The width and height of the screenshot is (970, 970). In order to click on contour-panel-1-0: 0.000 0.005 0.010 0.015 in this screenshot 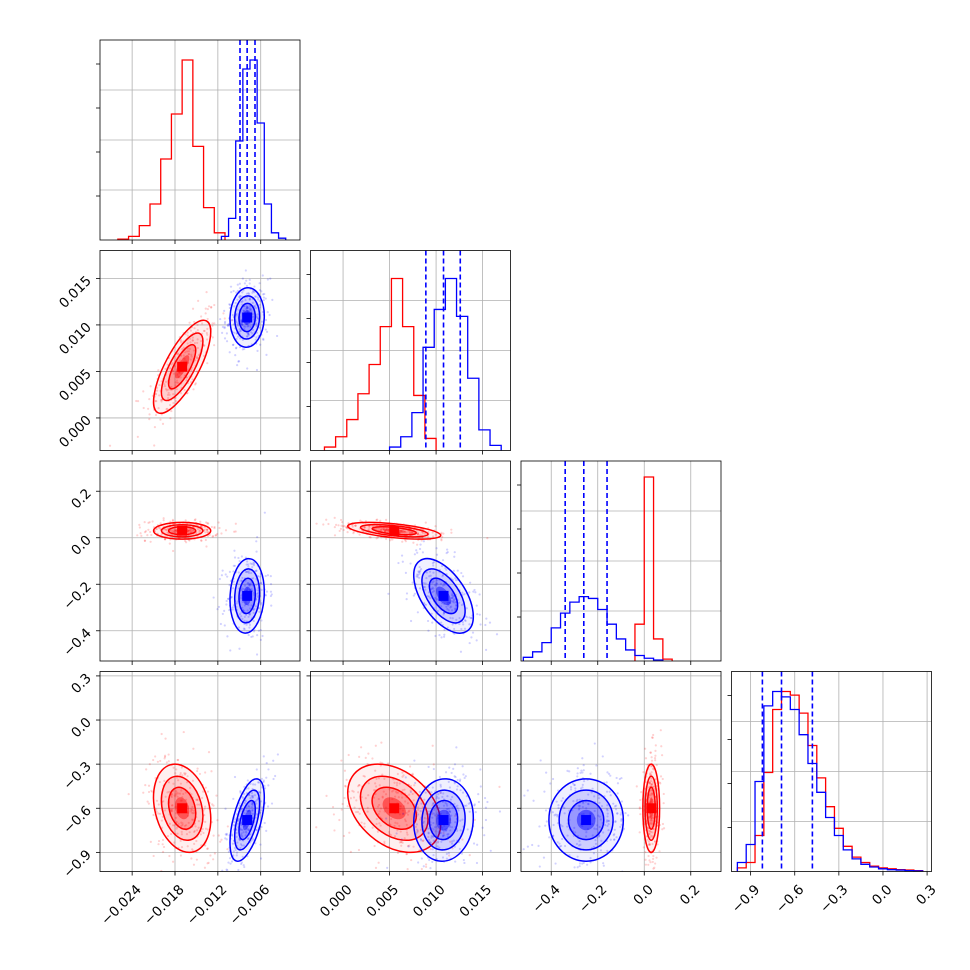, I will do `click(178, 352)`.